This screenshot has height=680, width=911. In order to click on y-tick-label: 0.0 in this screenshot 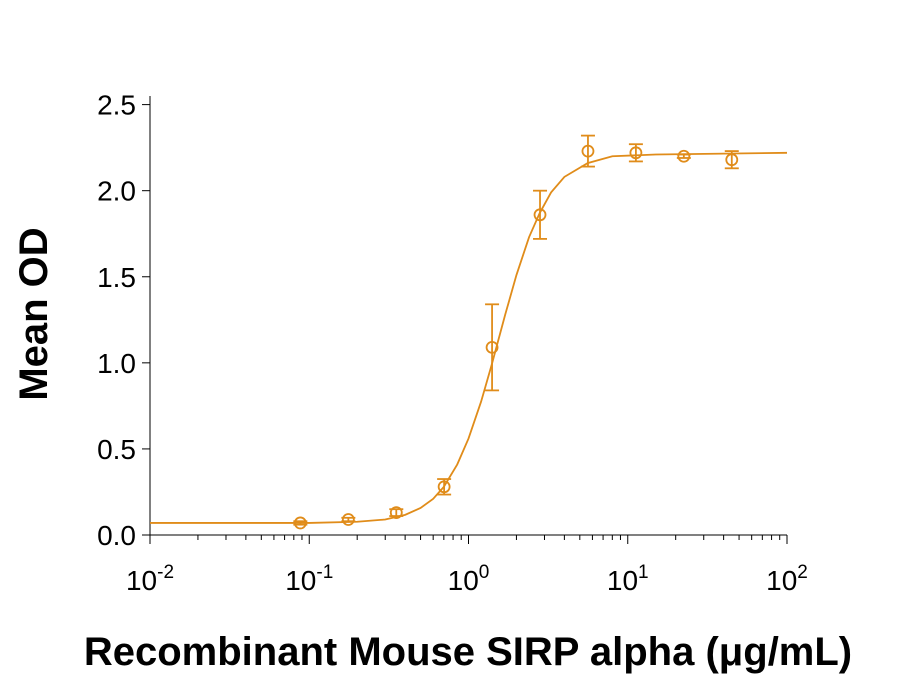, I will do `click(116, 535)`.